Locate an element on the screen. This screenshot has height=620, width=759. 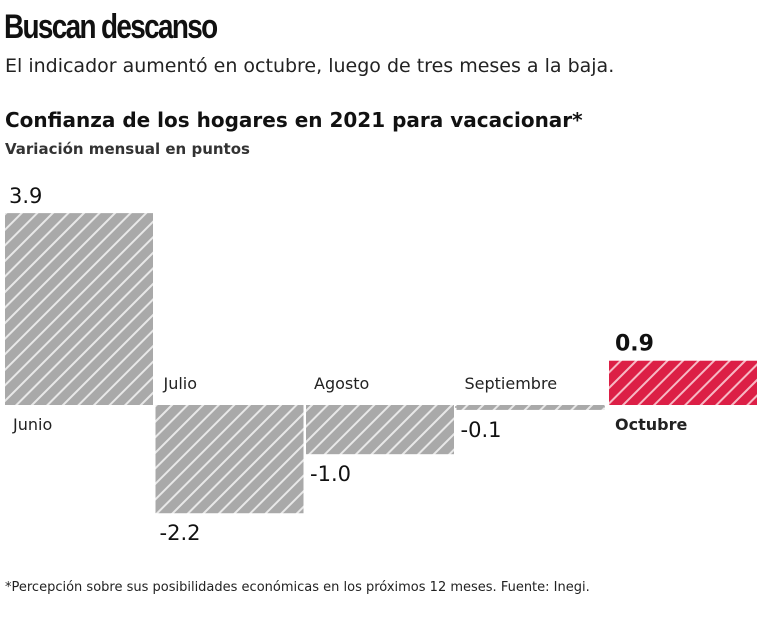
value-label: -1.0 is located at coordinates (330, 474).